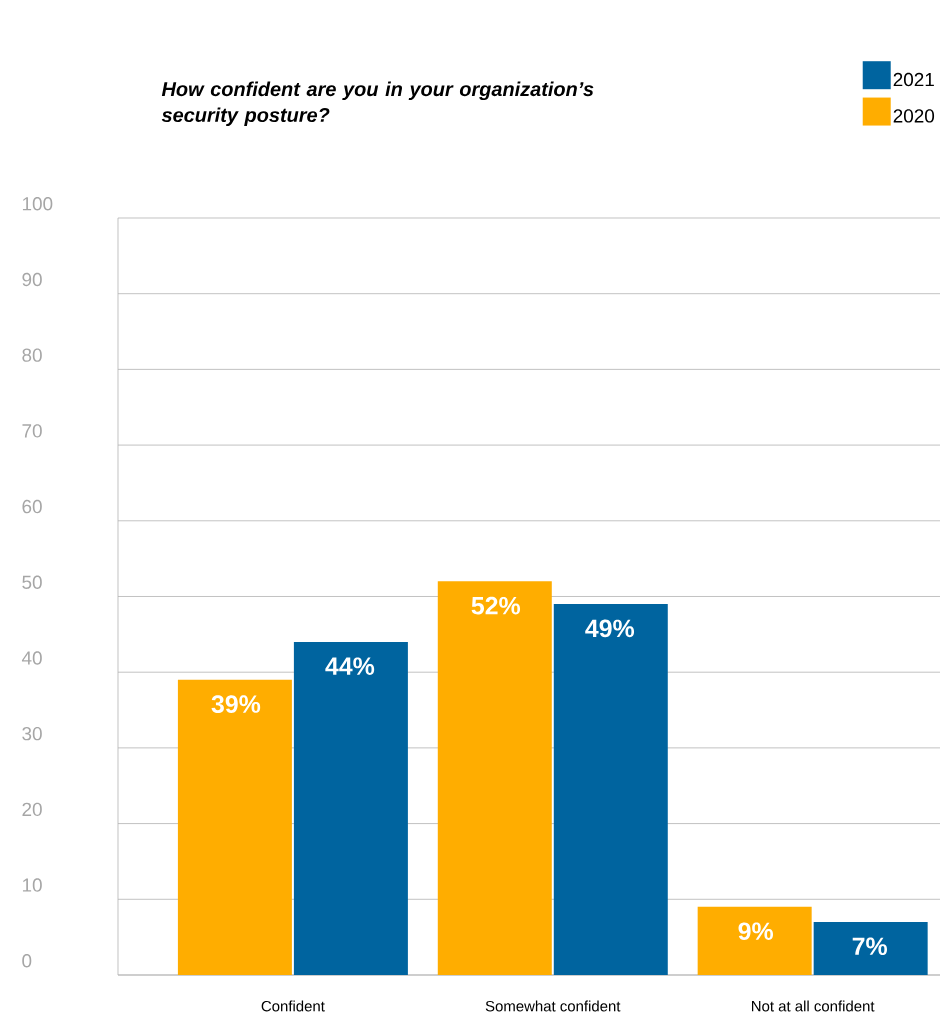 The image size is (944, 1026). Describe the element at coordinates (496, 605) in the screenshot. I see `data-label: 52%` at that location.